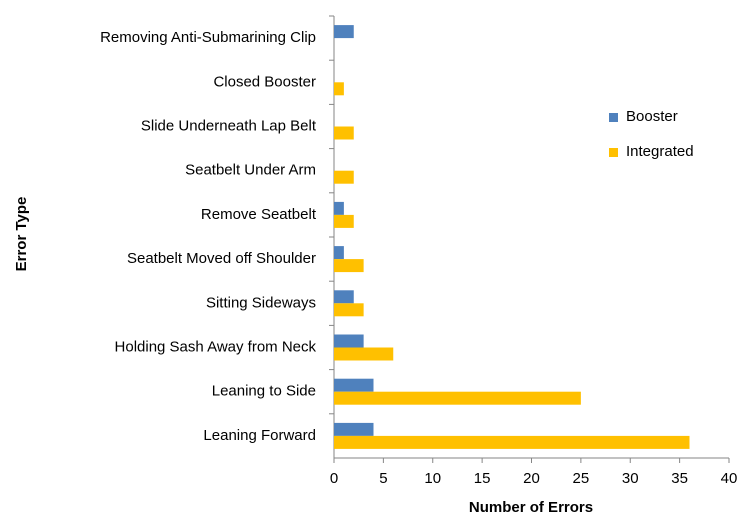  I want to click on y-axis-title: Error Type, so click(21, 234).